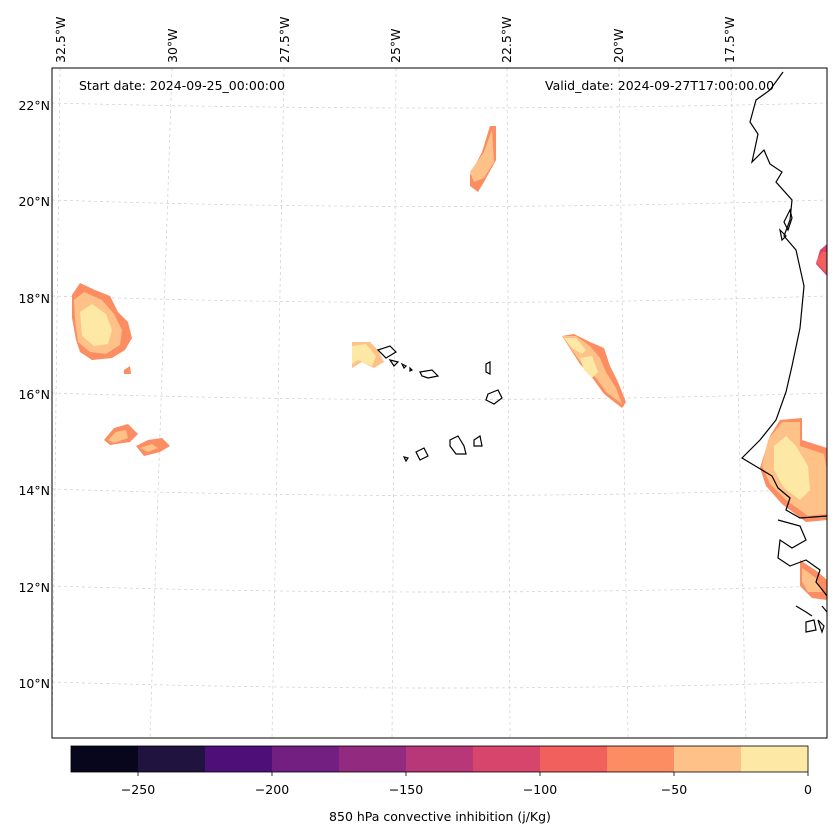 The width and height of the screenshot is (837, 836). I want to click on lat-label: 20°N, so click(34, 201).